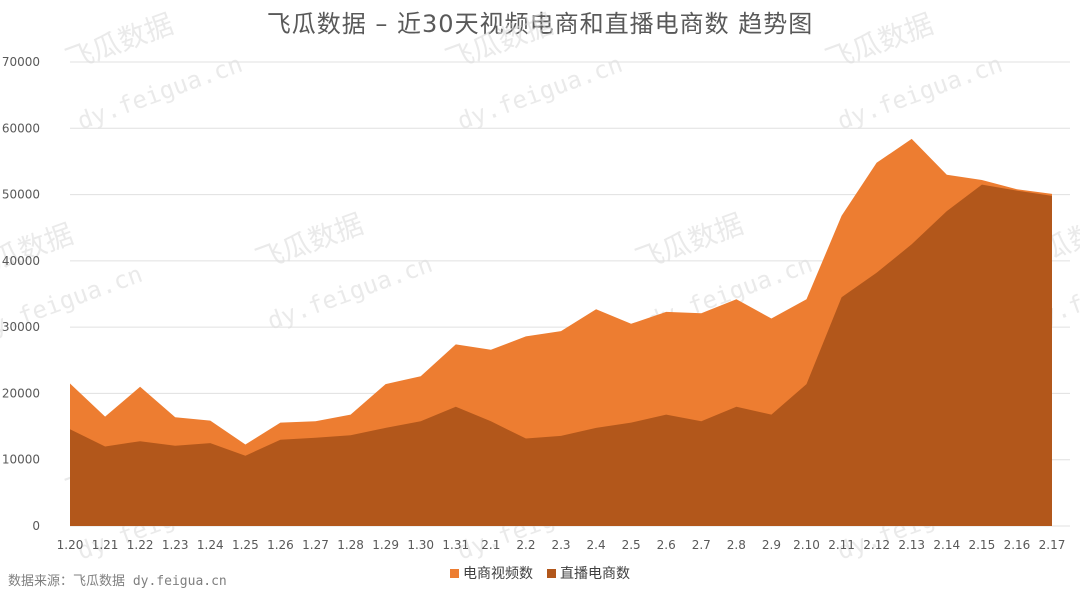 This screenshot has height=600, width=1080. What do you see at coordinates (701, 545) in the screenshot?
I see `x-tick-label: 2.7` at bounding box center [701, 545].